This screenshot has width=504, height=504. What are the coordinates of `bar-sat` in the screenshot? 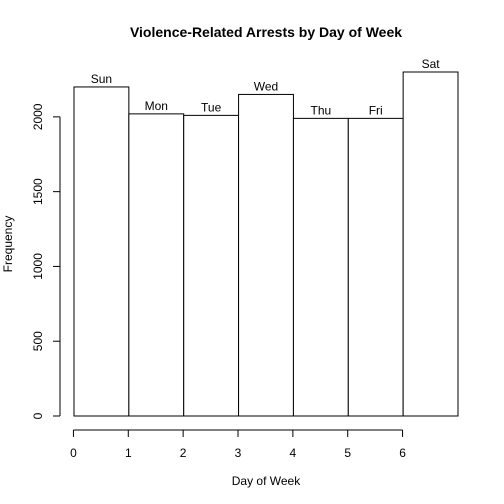 It's located at (430, 244).